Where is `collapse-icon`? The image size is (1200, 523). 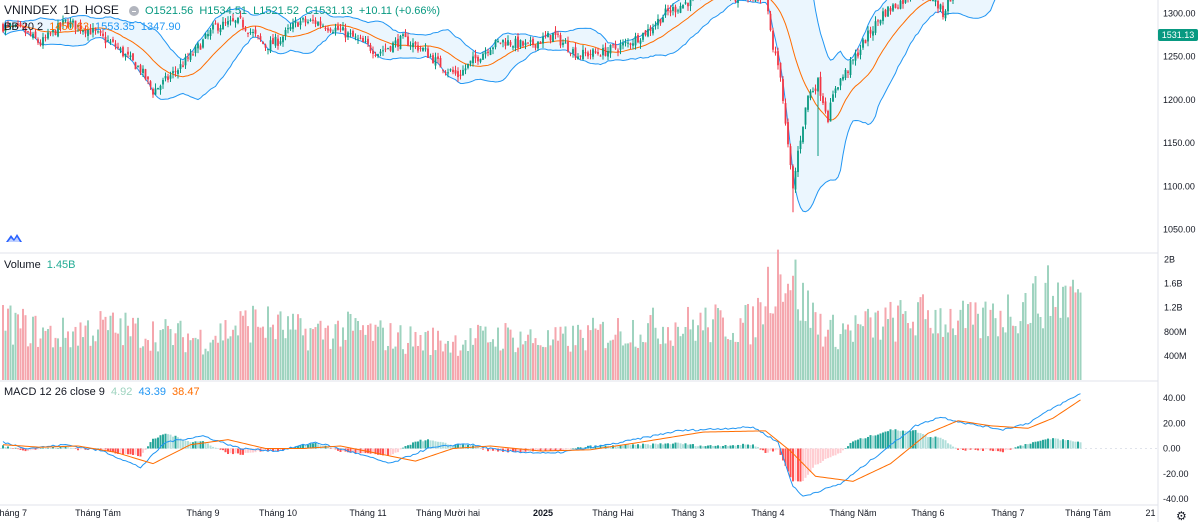
collapse-icon is located at coordinates (134, 11).